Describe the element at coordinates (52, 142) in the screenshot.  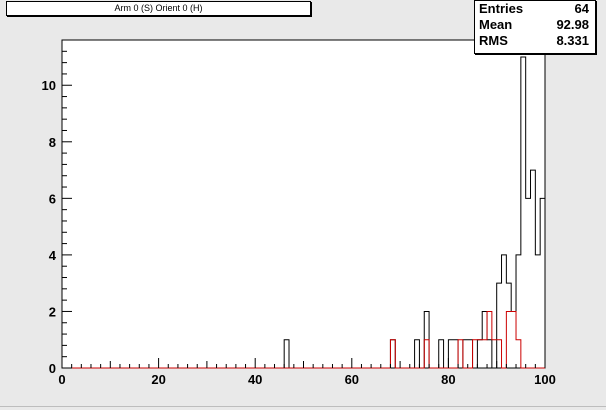
I see `y-tick-label: 8` at that location.